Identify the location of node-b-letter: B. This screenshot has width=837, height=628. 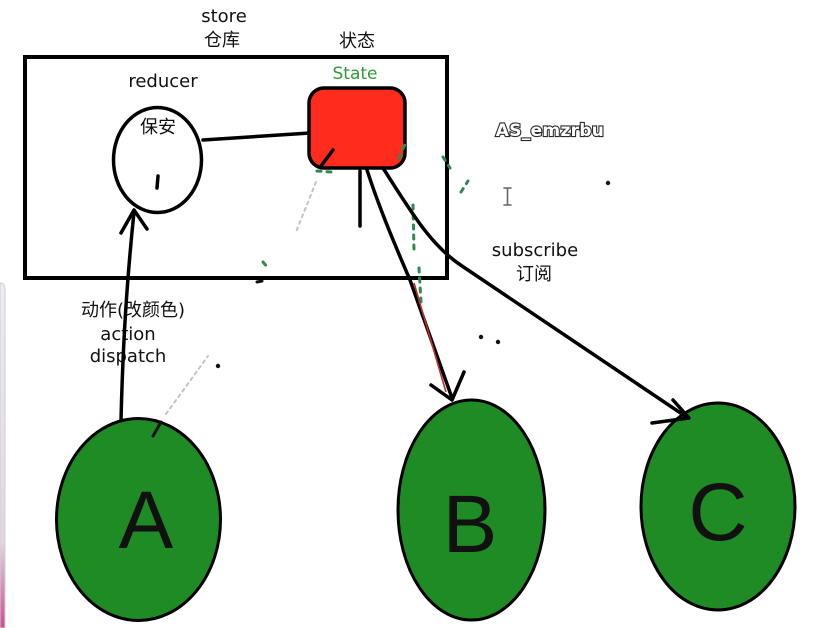
(470, 524).